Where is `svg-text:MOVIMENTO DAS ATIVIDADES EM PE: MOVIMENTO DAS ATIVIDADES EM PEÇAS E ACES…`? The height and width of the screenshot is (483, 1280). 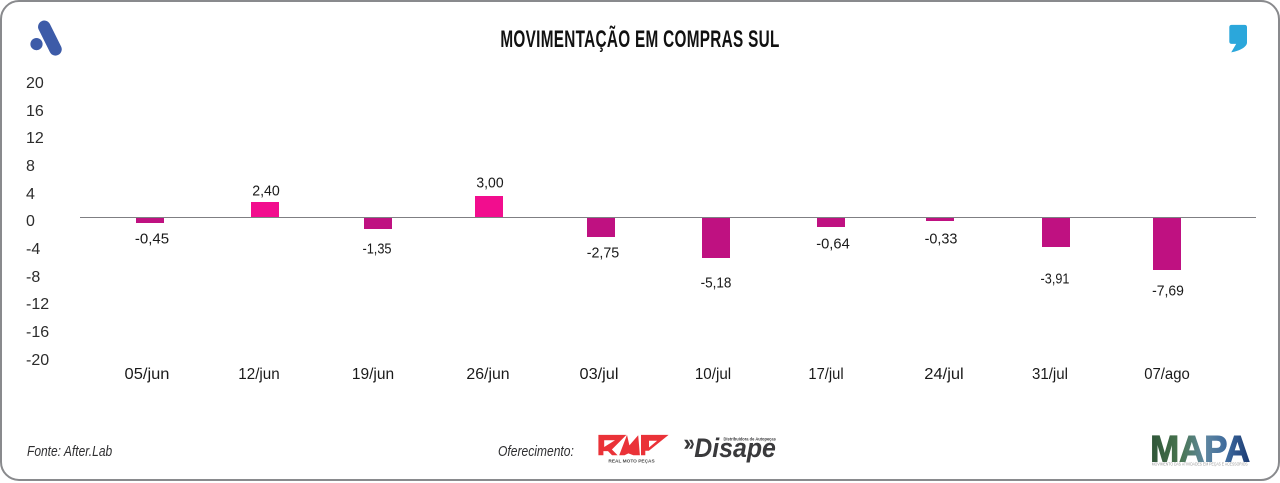 svg-text:MOVIMENTO DAS ATIVIDADES EM PE: MOVIMENTO DAS ATIVIDADES EM PEÇAS E ACES… is located at coordinates (1200, 463).